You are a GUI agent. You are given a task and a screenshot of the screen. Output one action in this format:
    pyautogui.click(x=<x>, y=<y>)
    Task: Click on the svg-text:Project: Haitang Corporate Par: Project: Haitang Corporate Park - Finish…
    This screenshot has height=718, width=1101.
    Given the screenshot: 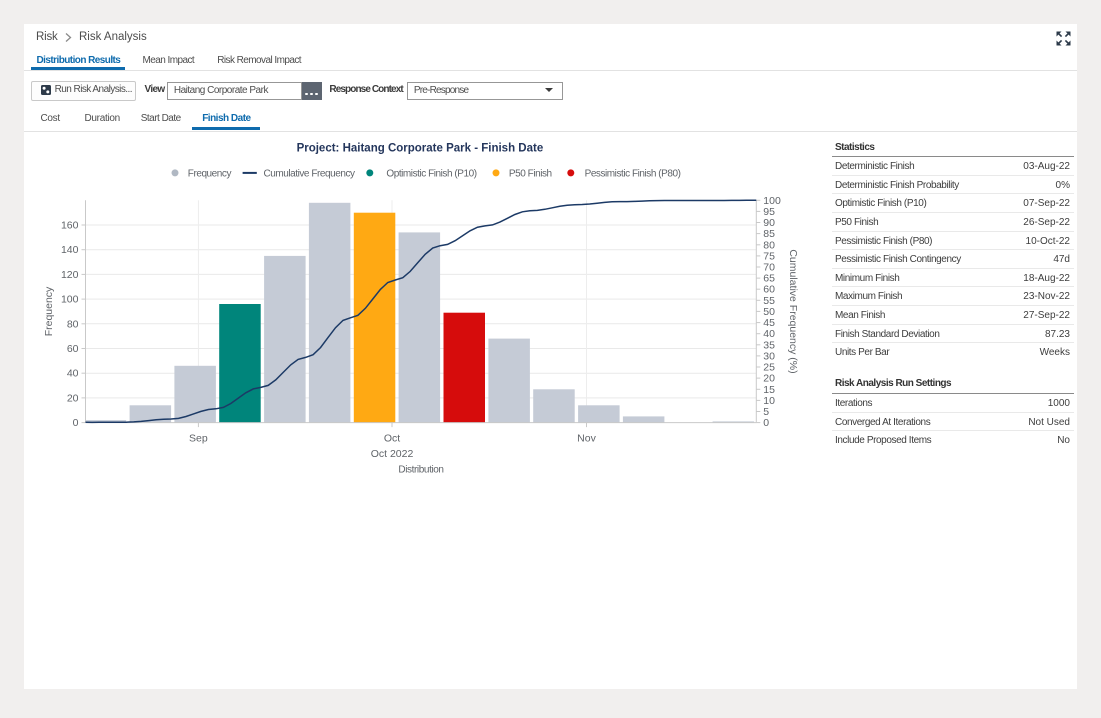 What is the action you would take?
    pyautogui.click(x=420, y=149)
    